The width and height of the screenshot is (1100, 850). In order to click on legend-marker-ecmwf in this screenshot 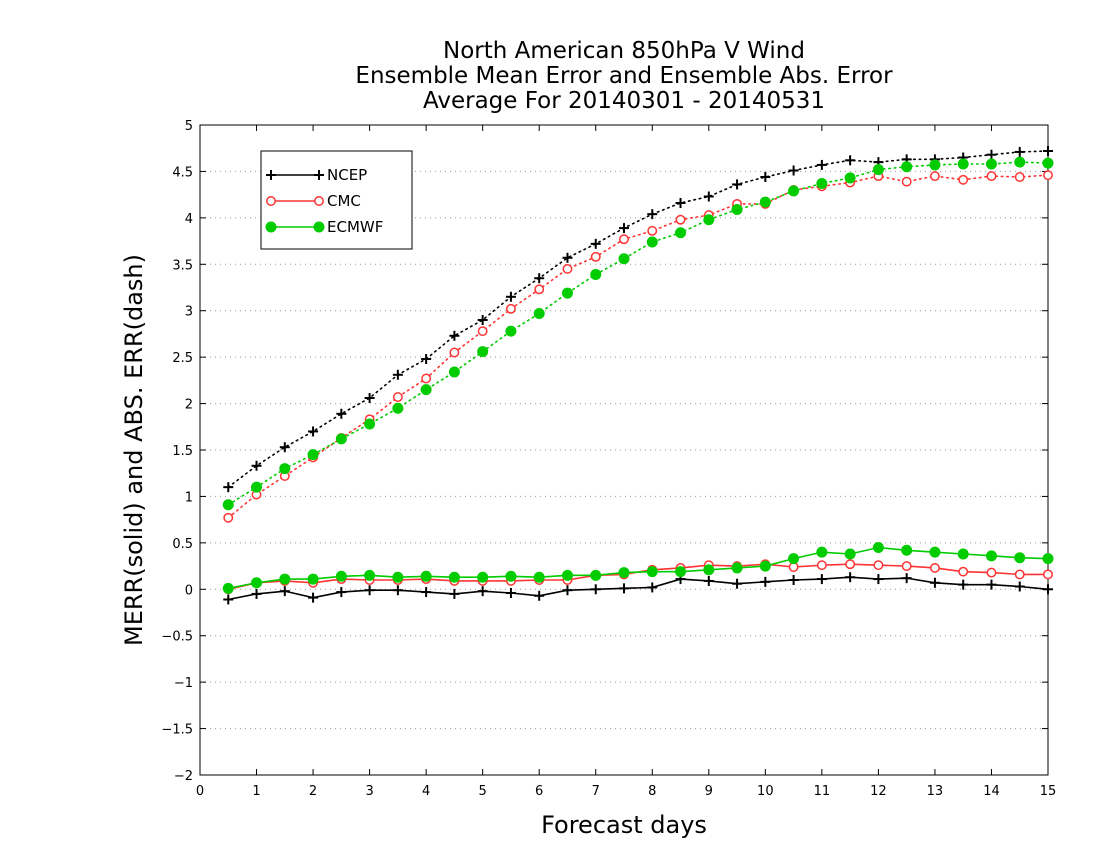, I will do `click(319, 227)`.